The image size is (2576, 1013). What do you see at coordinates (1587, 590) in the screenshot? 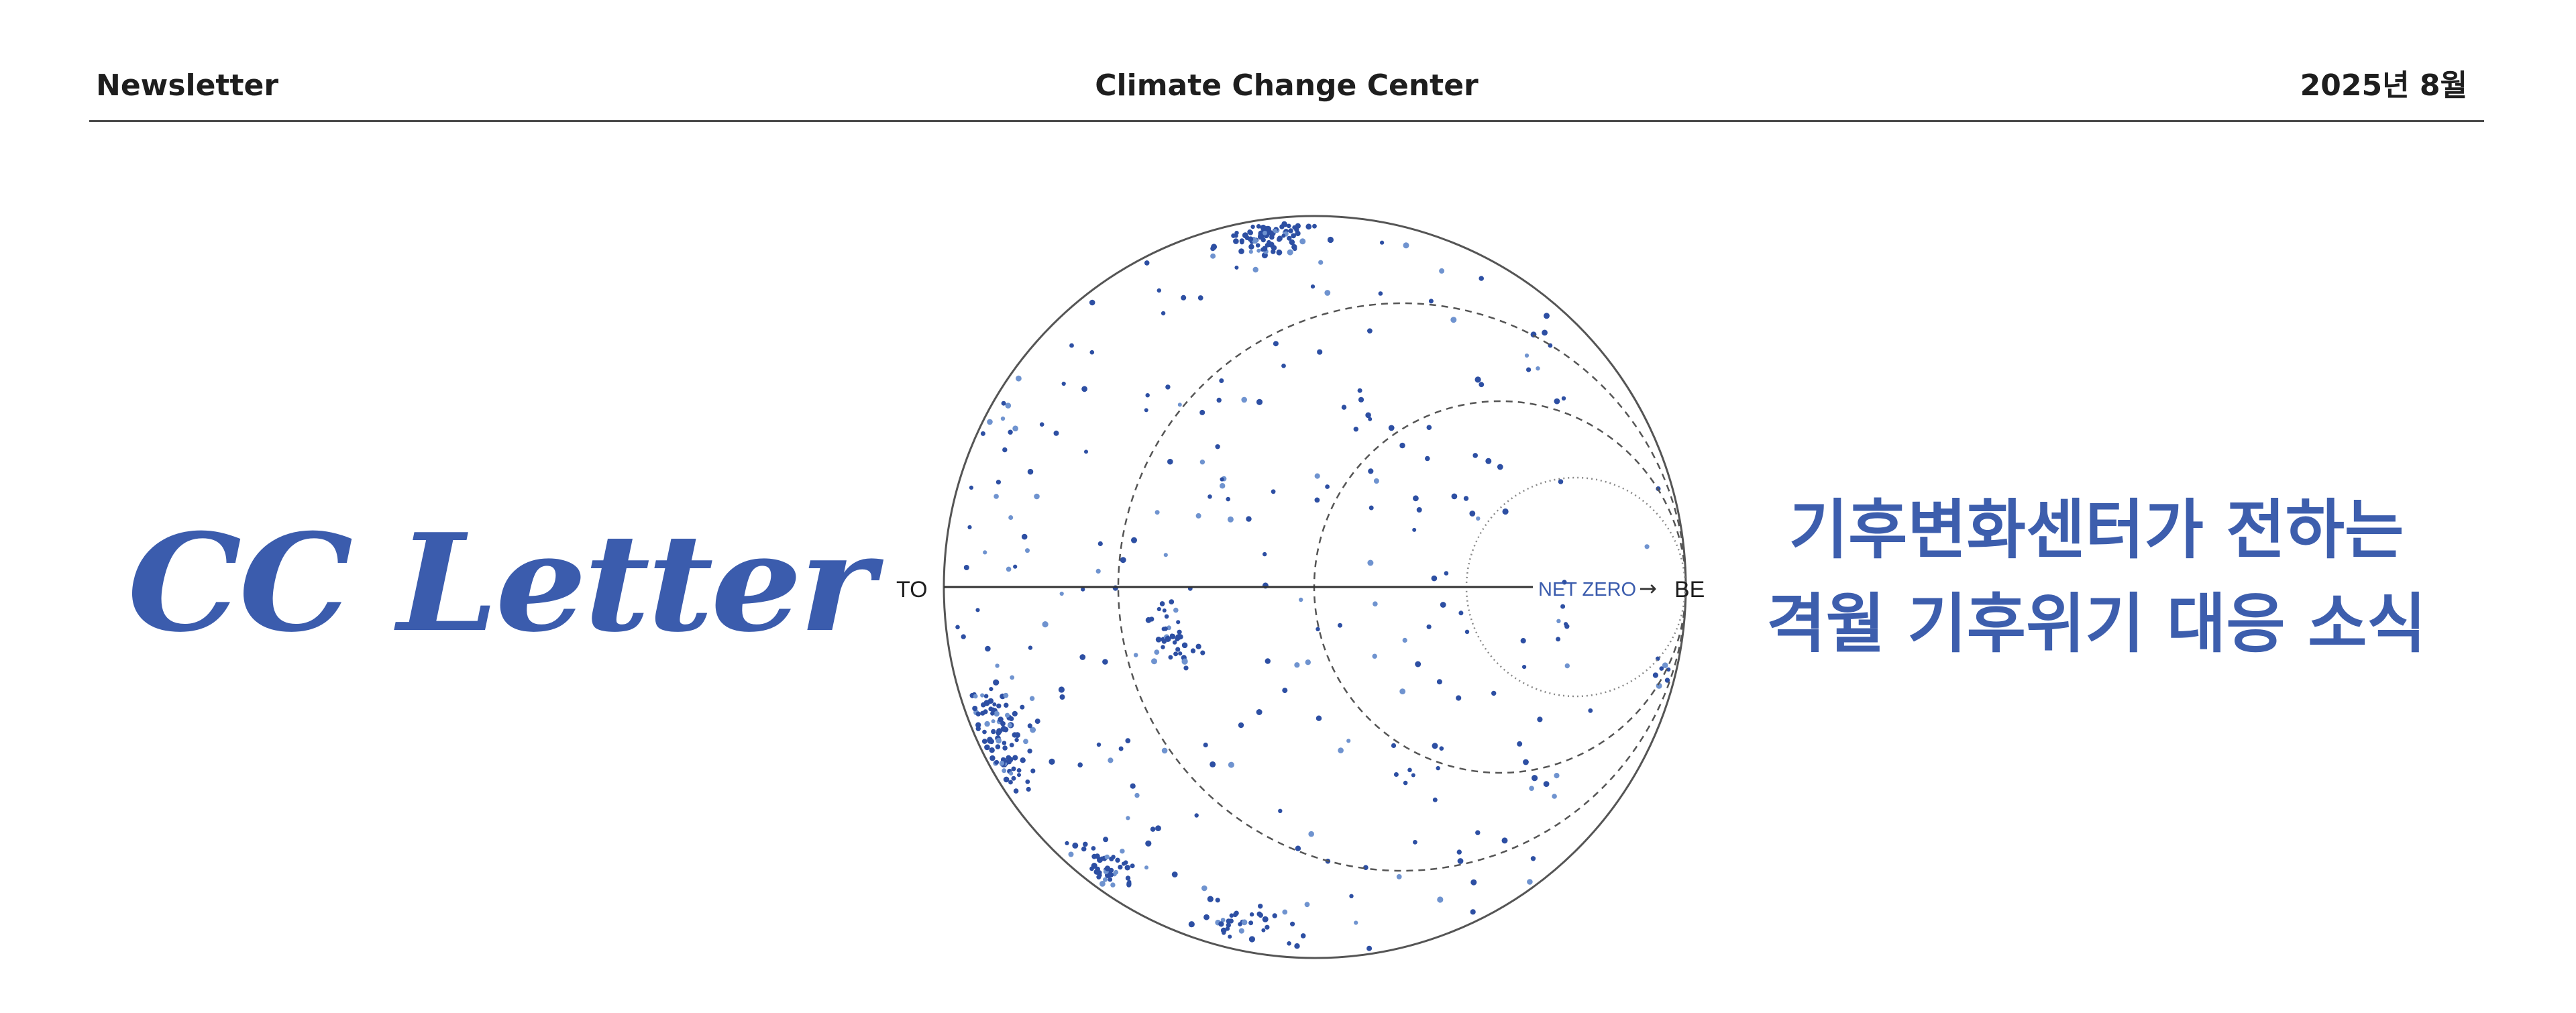
I see `net-zero-label: NET ZERO` at bounding box center [1587, 590].